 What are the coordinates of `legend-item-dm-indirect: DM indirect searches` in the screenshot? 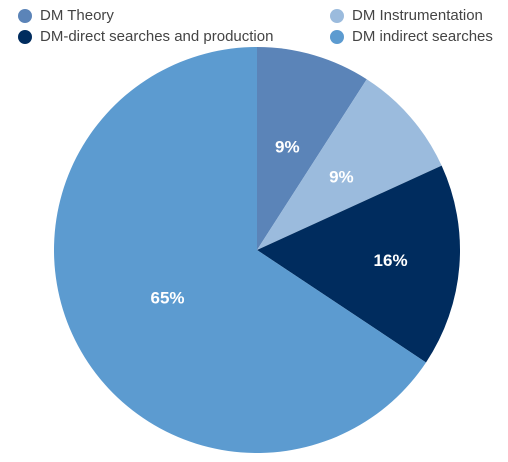 It's located at (411, 36).